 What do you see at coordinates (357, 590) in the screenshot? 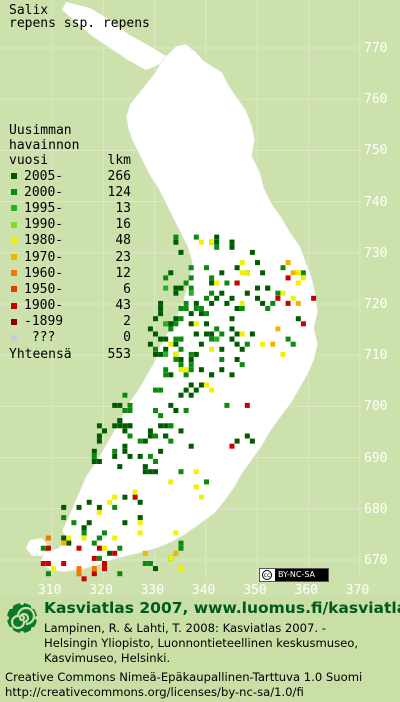
I see `x-axis-label: 370` at bounding box center [357, 590].